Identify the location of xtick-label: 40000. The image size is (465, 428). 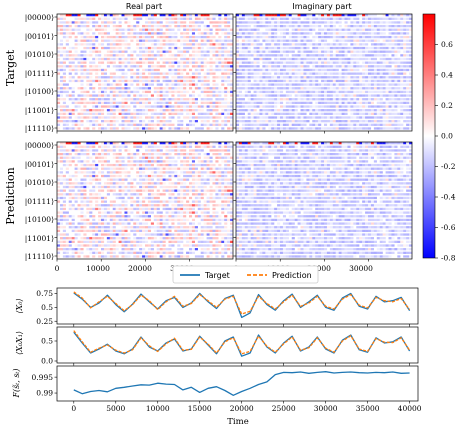
(410, 408).